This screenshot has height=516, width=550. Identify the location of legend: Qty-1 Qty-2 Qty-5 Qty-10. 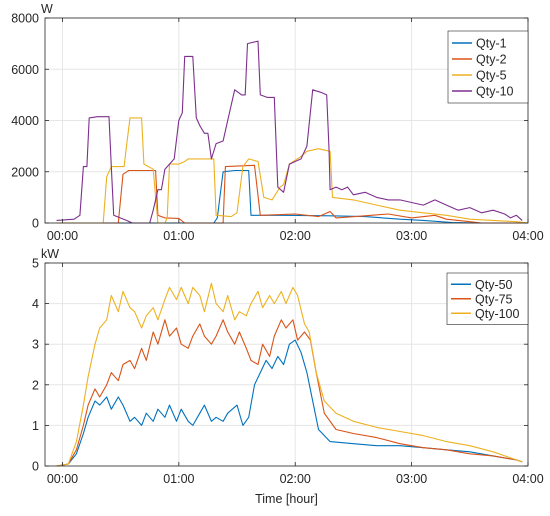
(488, 67).